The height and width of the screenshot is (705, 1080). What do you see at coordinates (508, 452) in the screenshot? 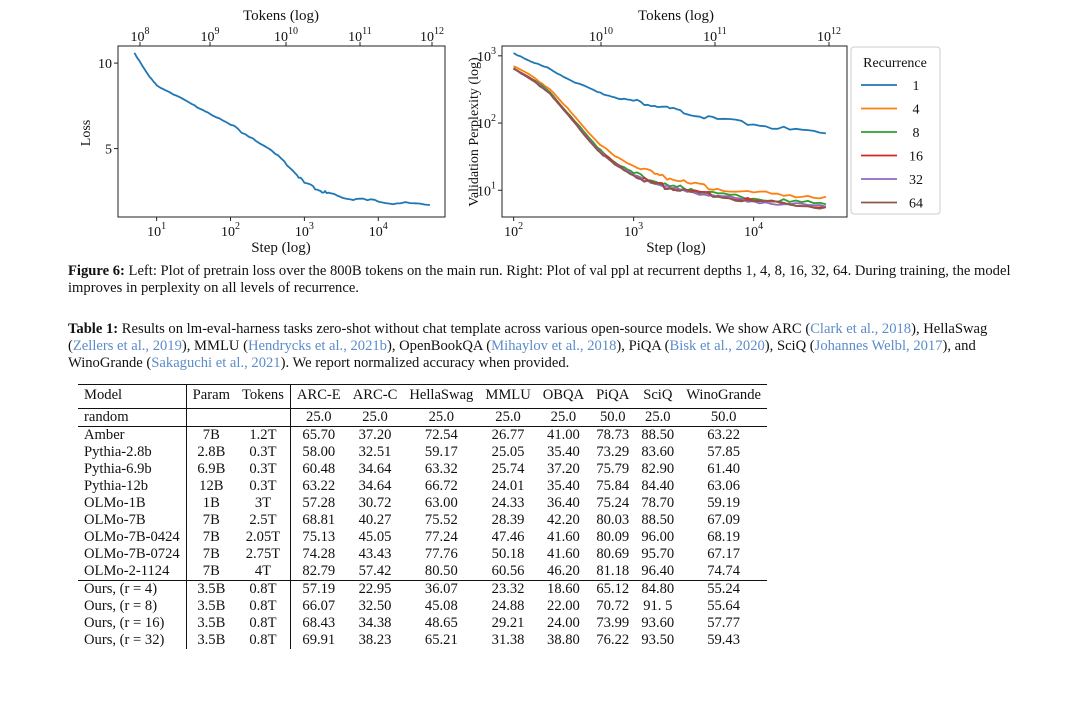
I see `value-cell: 25.05` at bounding box center [508, 452].